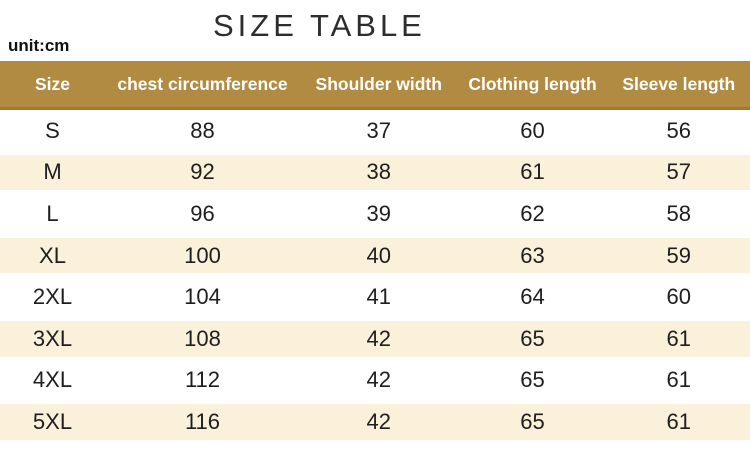 Image resolution: width=750 pixels, height=451 pixels. What do you see at coordinates (52, 213) in the screenshot?
I see `size-label: L` at bounding box center [52, 213].